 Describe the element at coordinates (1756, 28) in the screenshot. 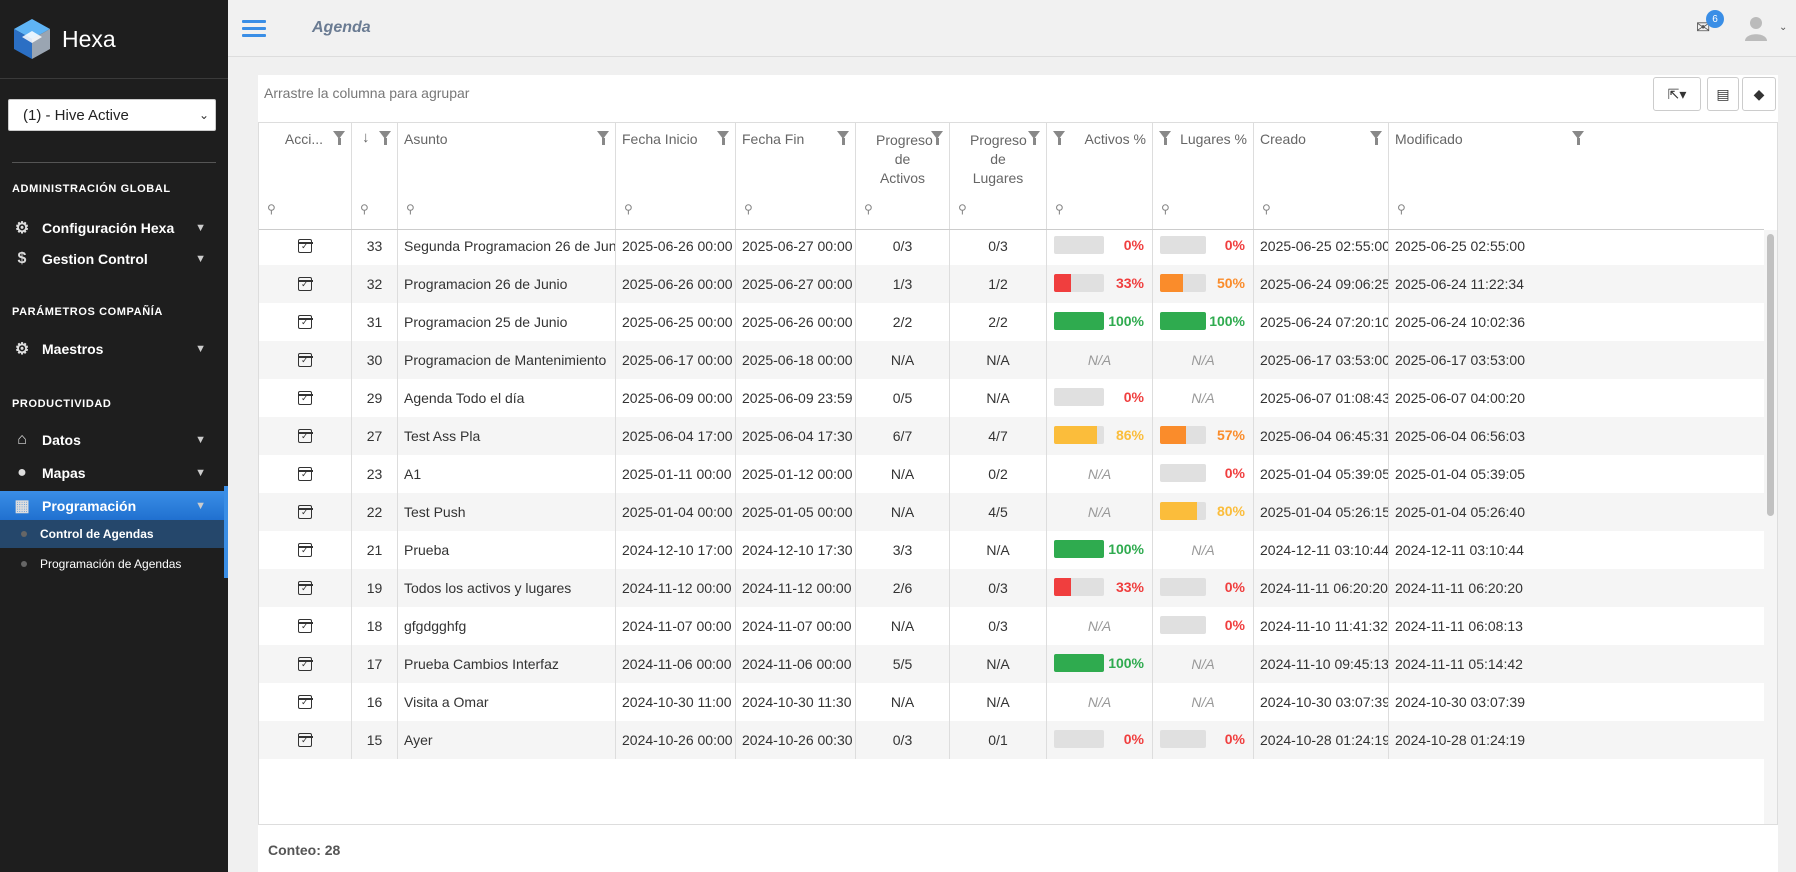

I see `avatar` at that location.